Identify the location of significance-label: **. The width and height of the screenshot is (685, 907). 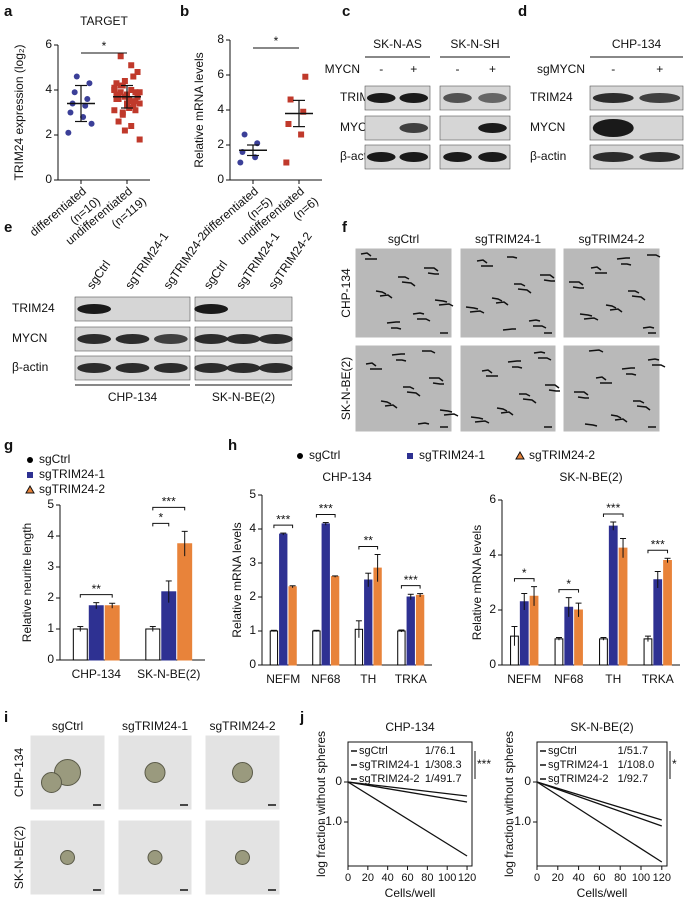
(369, 541).